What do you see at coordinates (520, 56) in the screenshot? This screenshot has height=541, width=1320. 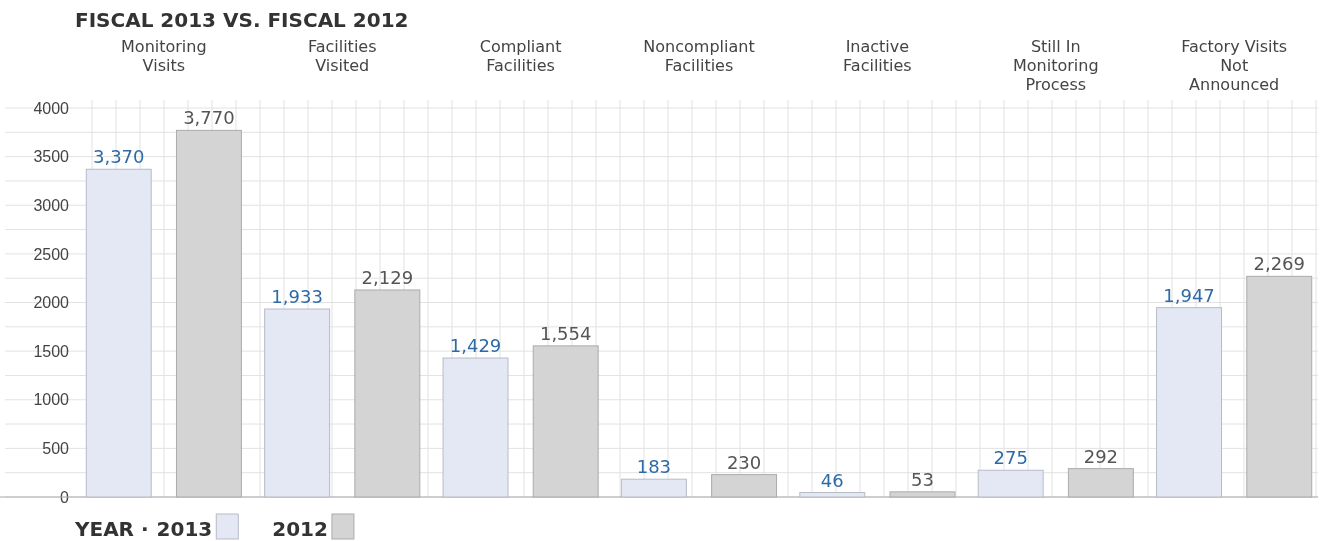 I see `x-tick-label: Compliant Facilities` at bounding box center [520, 56].